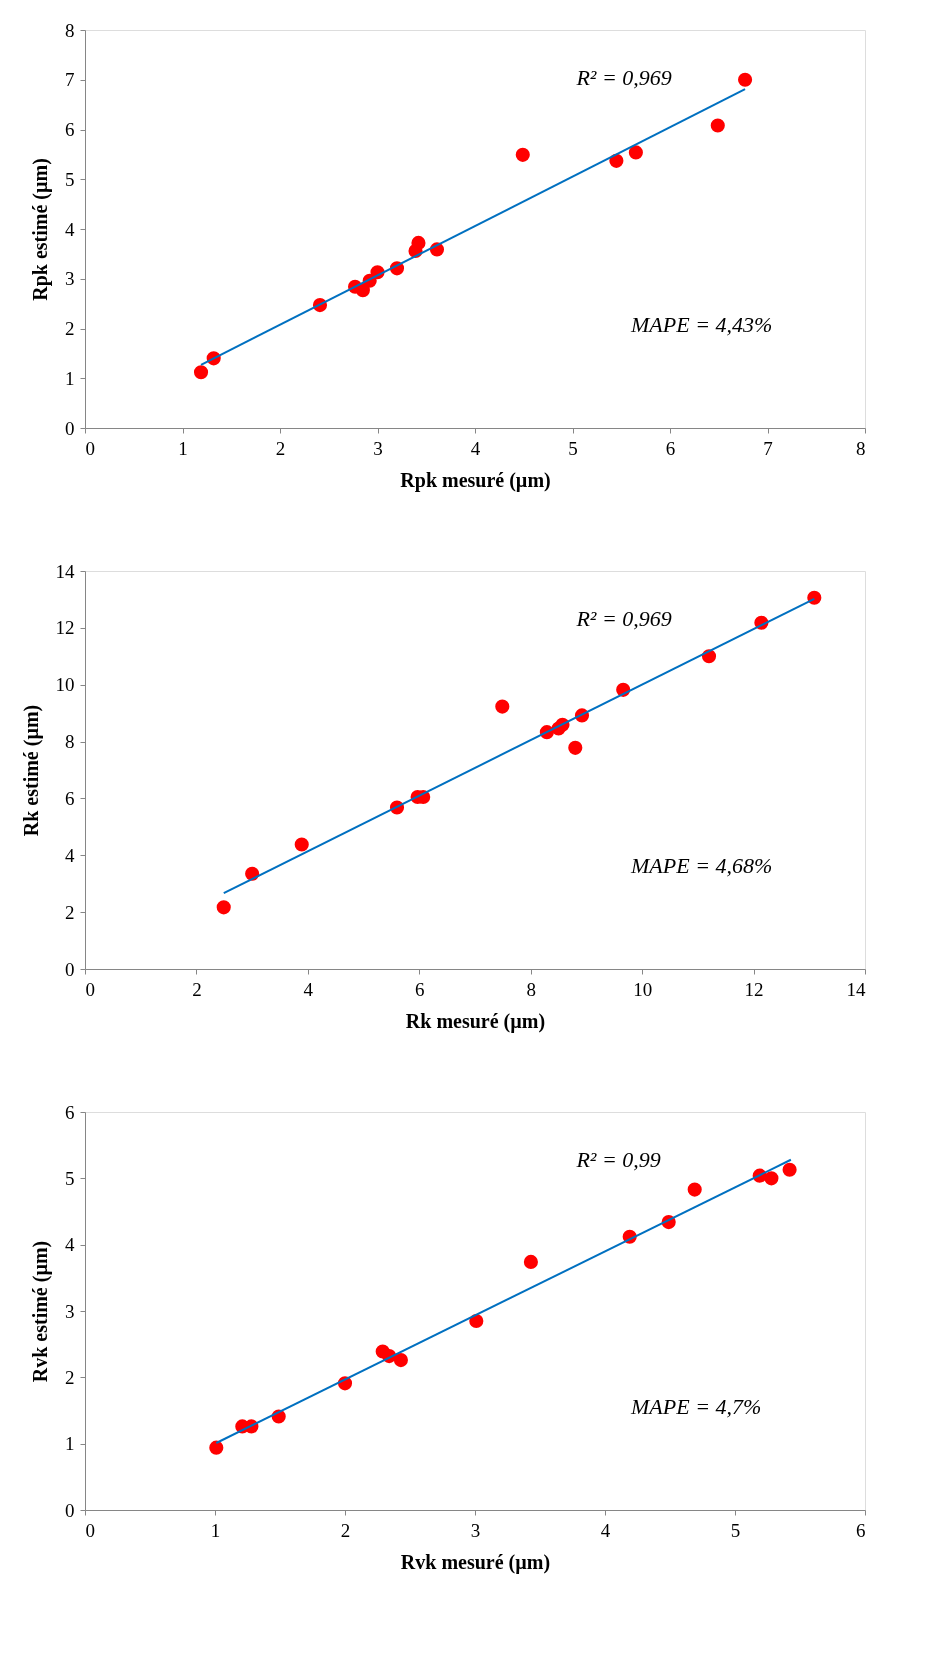 Image resolution: width=929 pixels, height=1670 pixels. I want to click on x-axis-title: Rvk mesuré (µm), so click(475, 1562).